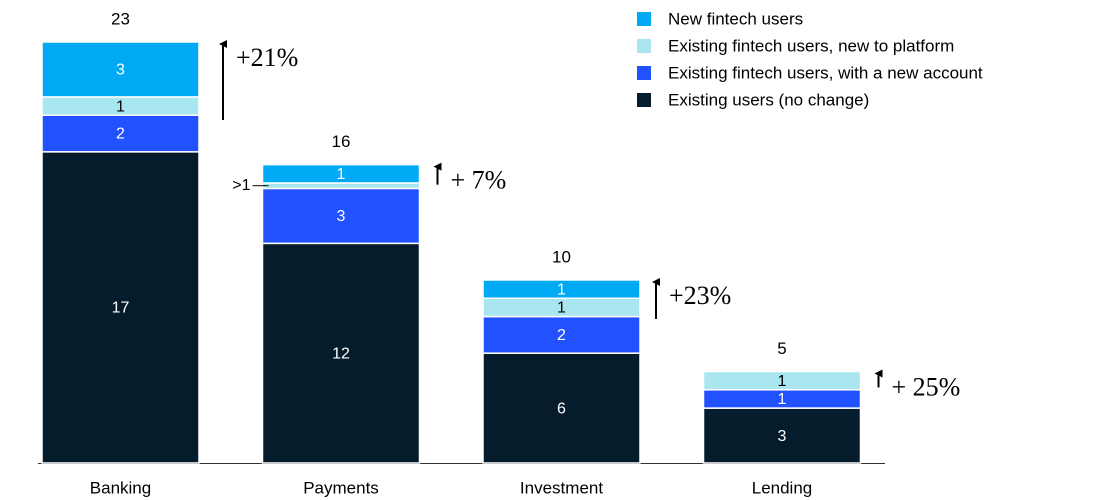 This screenshot has height=500, width=1104. Describe the element at coordinates (926, 386) in the screenshot. I see `annotation: + 25%` at that location.